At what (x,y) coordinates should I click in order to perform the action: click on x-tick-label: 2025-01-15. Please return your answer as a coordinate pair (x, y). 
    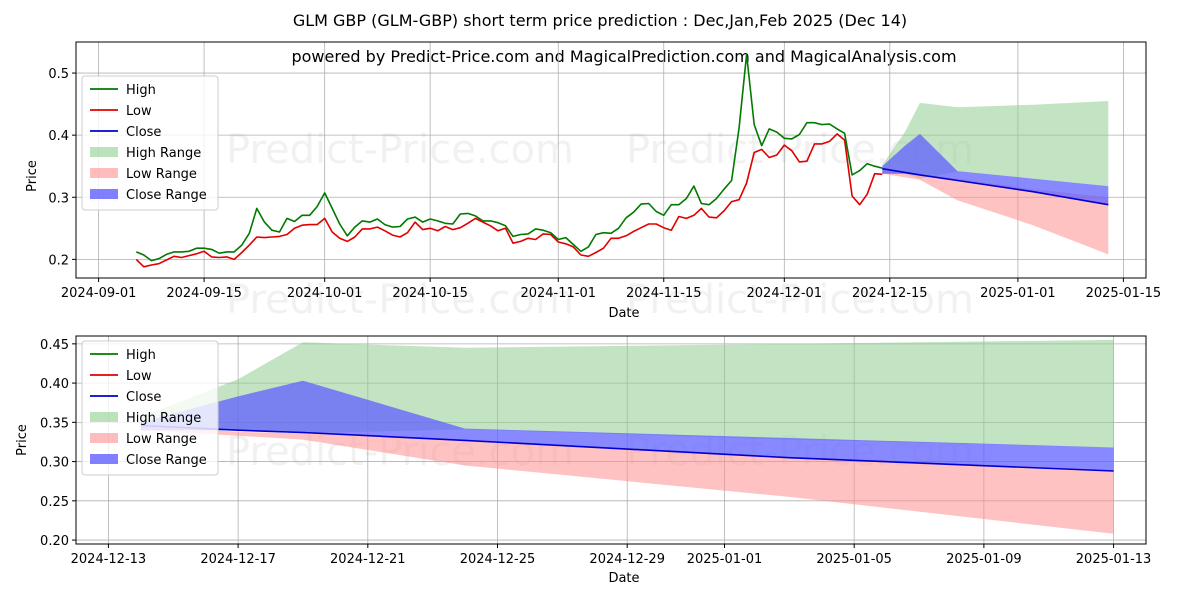
    Looking at the image, I should click on (1124, 293).